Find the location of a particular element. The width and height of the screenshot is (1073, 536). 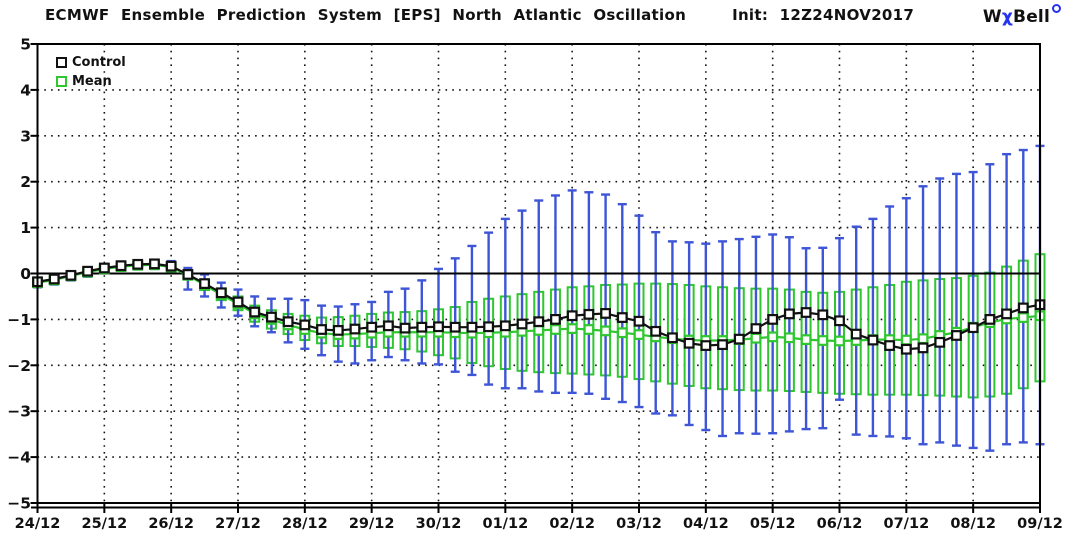

mean-marker-icon is located at coordinates (61, 81).